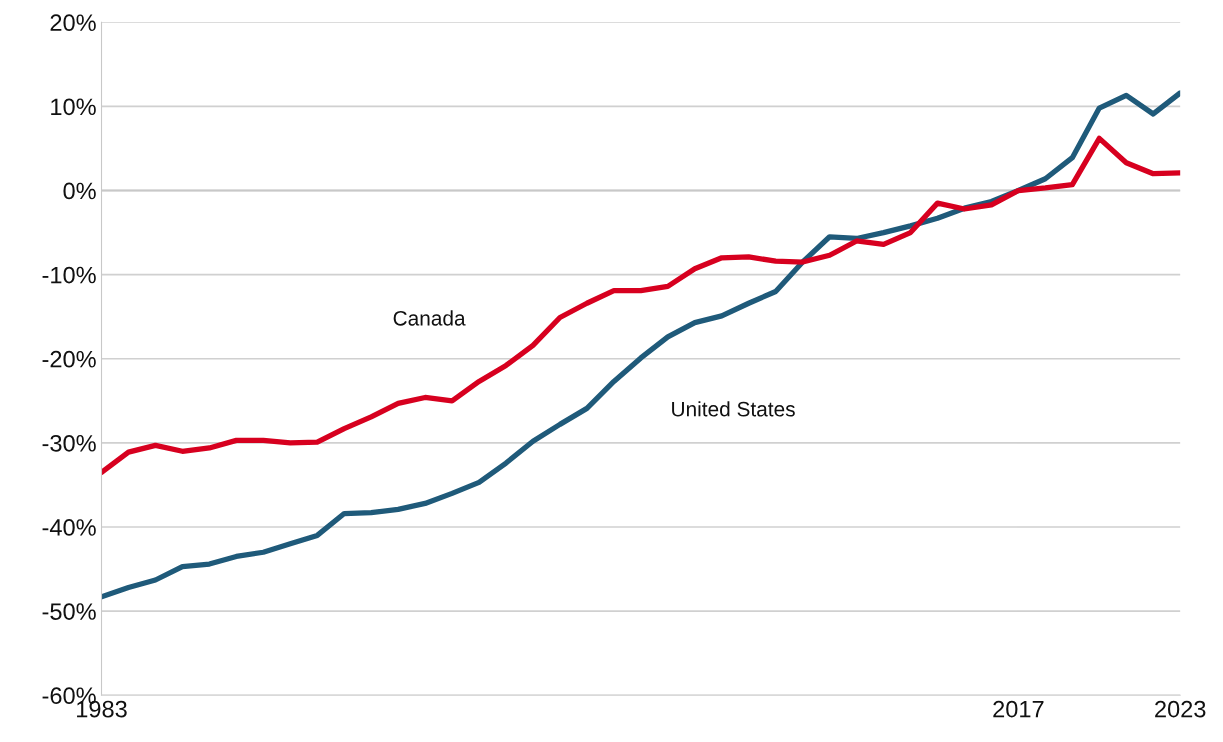  I want to click on text: United States, so click(733, 409).